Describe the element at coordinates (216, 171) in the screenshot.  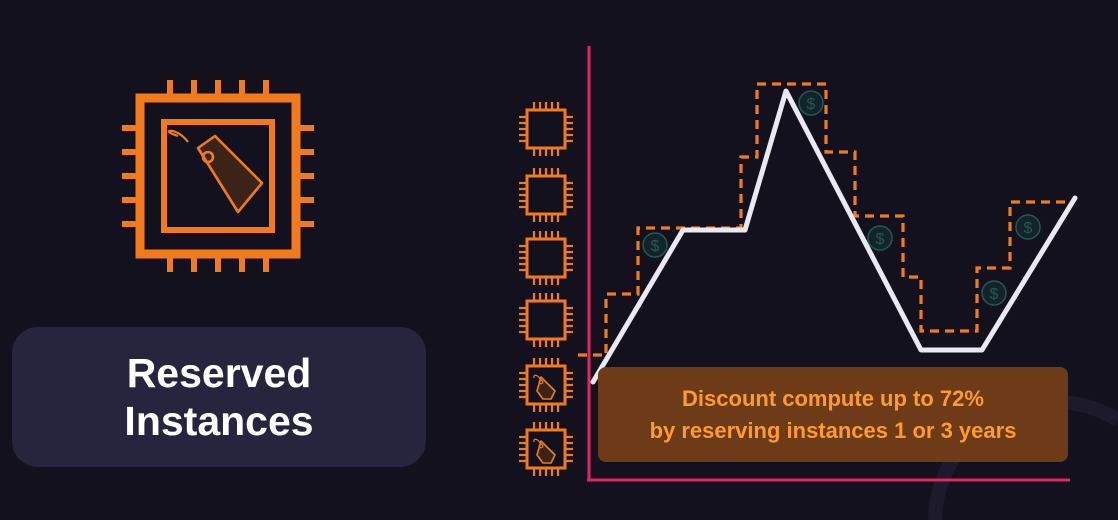
I see `price-tag-icon` at that location.